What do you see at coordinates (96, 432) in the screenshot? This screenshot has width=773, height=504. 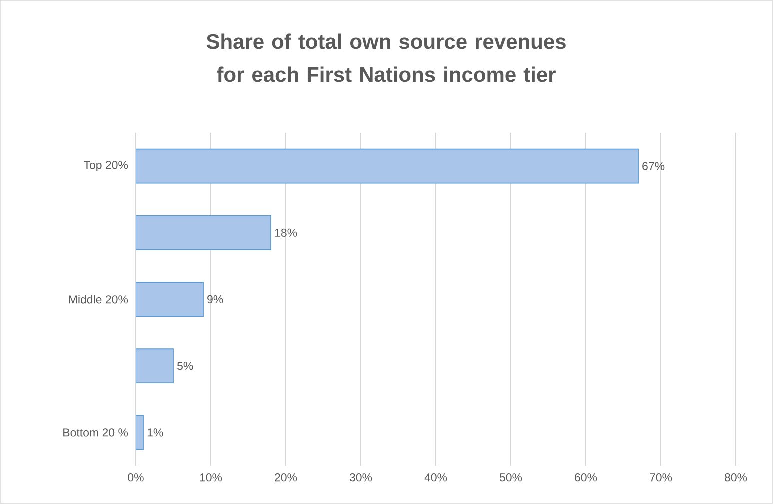 I see `y-tick-label: Bottom 20 %` at bounding box center [96, 432].